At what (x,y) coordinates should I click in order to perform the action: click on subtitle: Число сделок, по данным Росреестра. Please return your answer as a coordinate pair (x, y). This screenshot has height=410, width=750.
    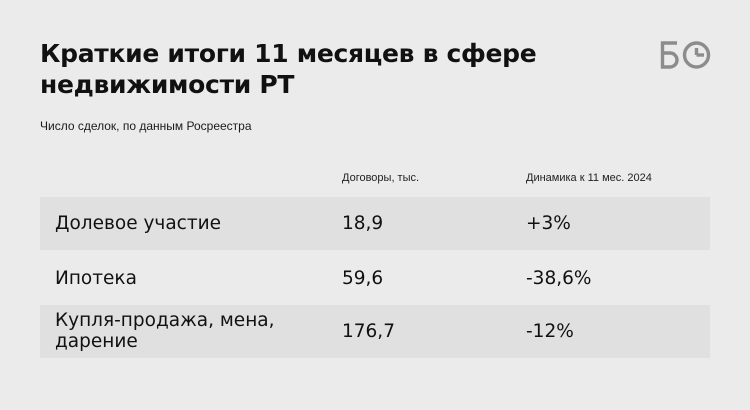
    Looking at the image, I should click on (146, 126).